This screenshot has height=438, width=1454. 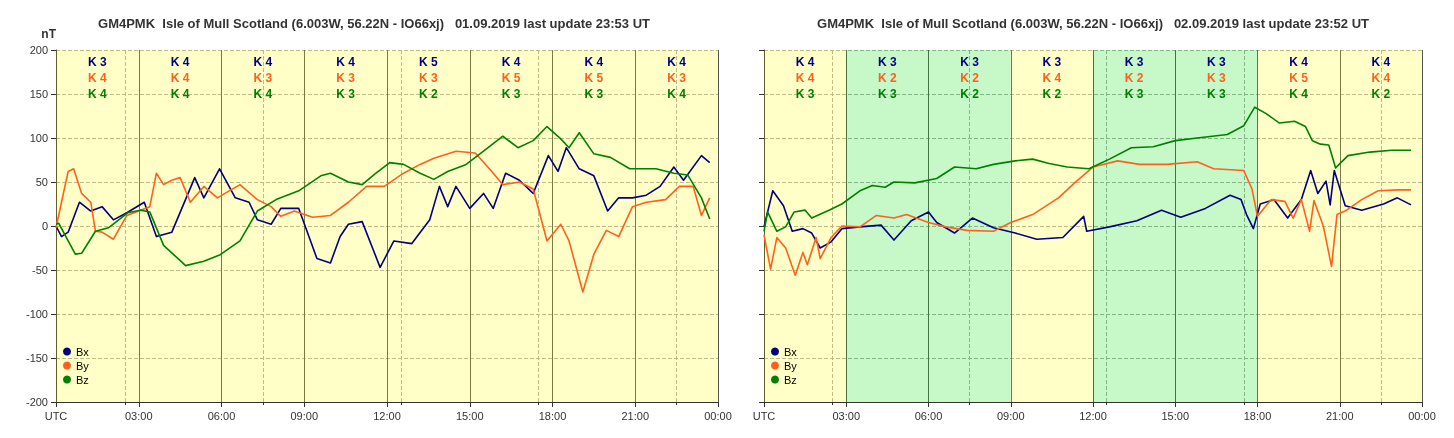 What do you see at coordinates (41, 182) in the screenshot?
I see `y-tick-label: 50` at bounding box center [41, 182].